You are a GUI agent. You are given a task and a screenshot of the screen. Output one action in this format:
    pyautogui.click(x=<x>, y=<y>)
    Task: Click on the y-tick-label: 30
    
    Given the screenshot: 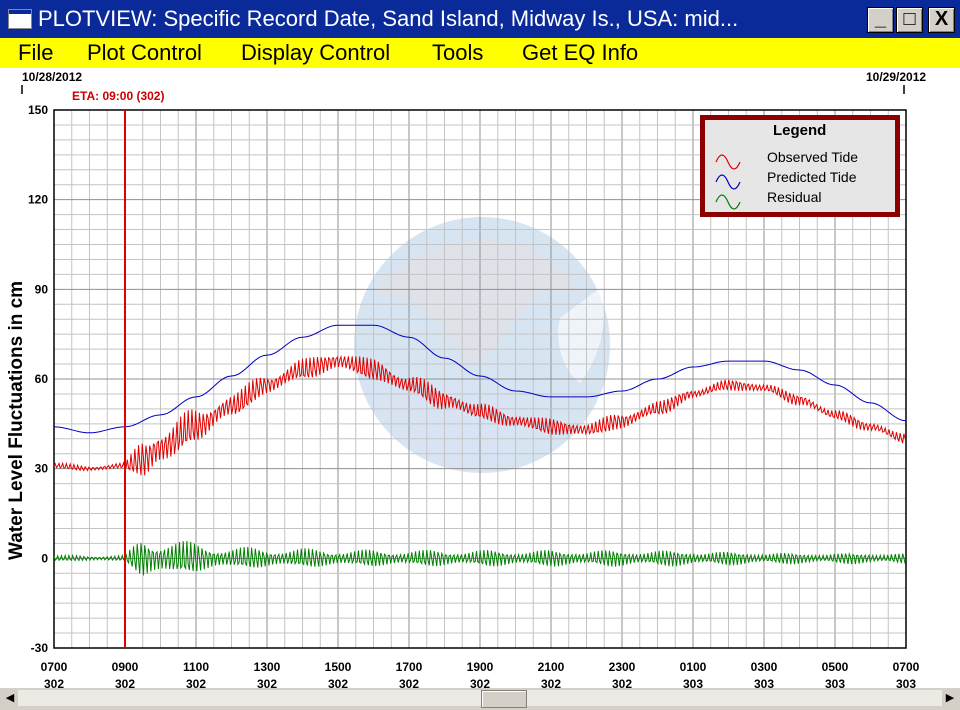 What is the action you would take?
    pyautogui.click(x=42, y=469)
    